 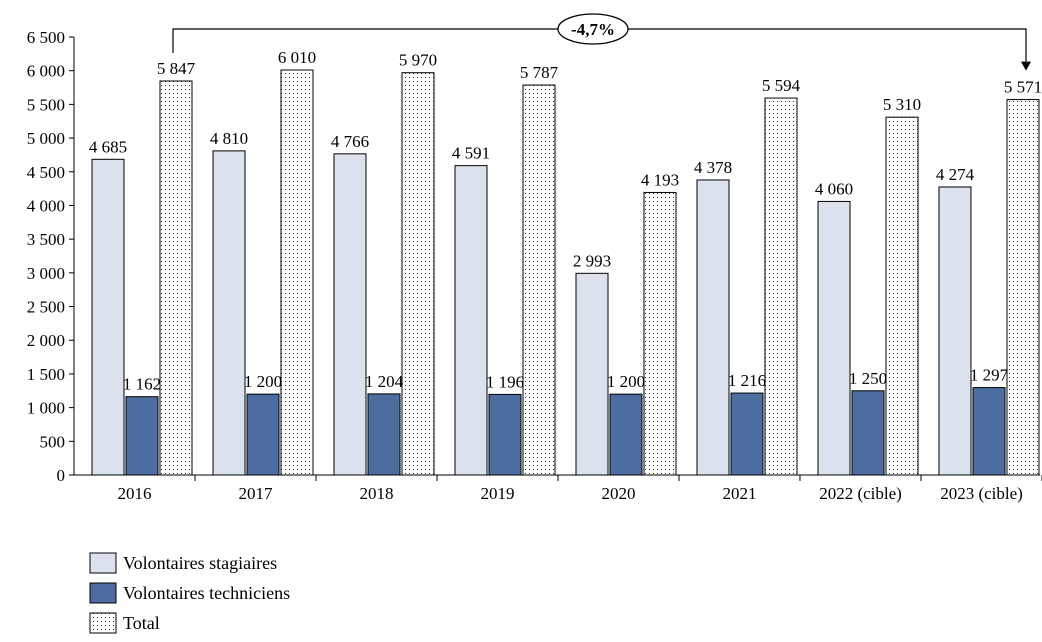 I want to click on data-label: 4 378, so click(x=713, y=167).